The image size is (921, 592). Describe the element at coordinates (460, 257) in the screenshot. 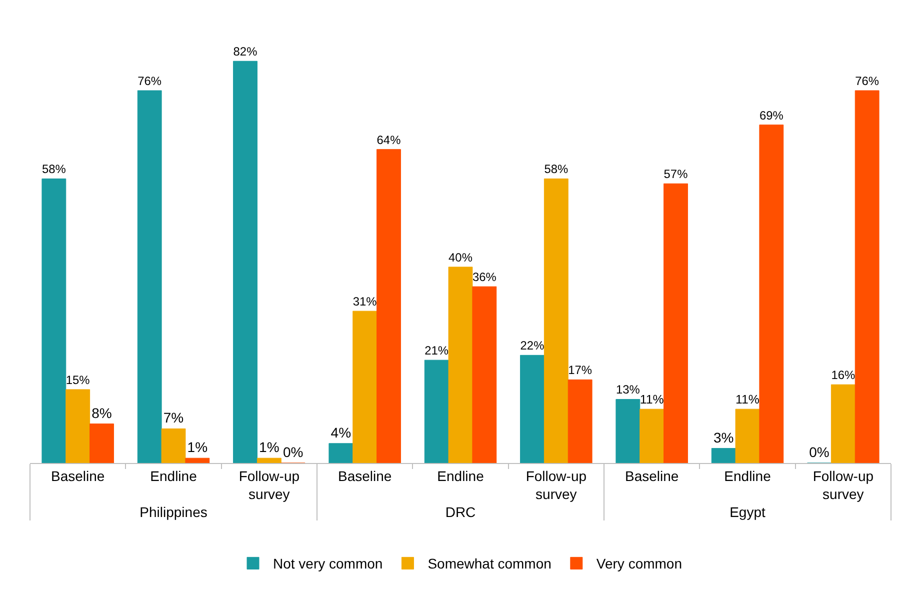

I see `data-label: 40%` at that location.